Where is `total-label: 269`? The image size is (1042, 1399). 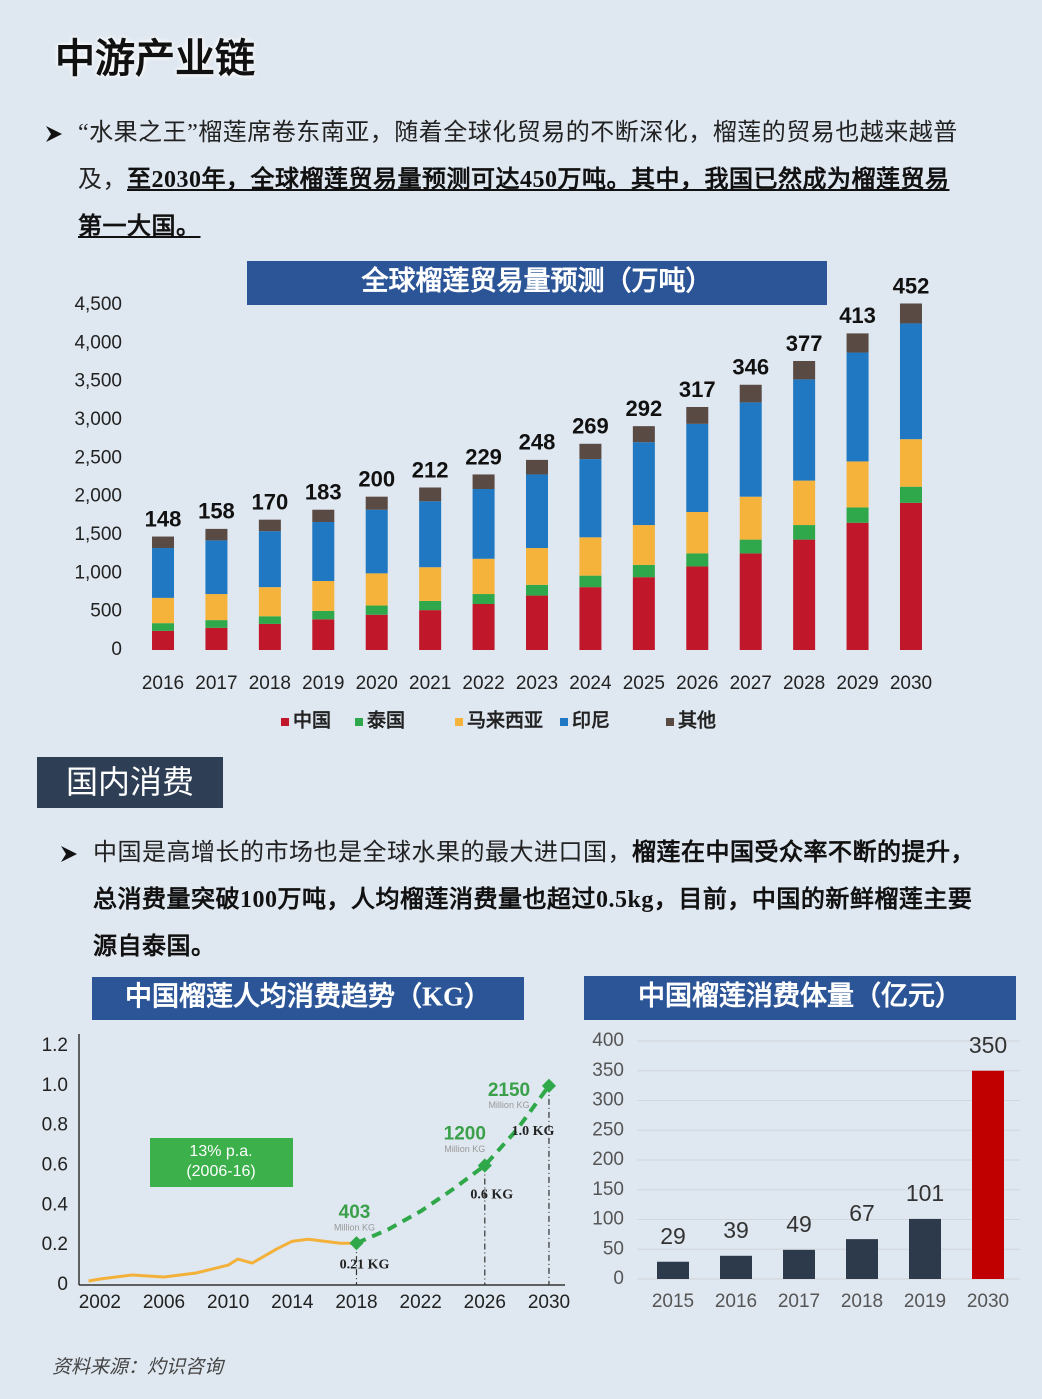 total-label: 269 is located at coordinates (590, 426).